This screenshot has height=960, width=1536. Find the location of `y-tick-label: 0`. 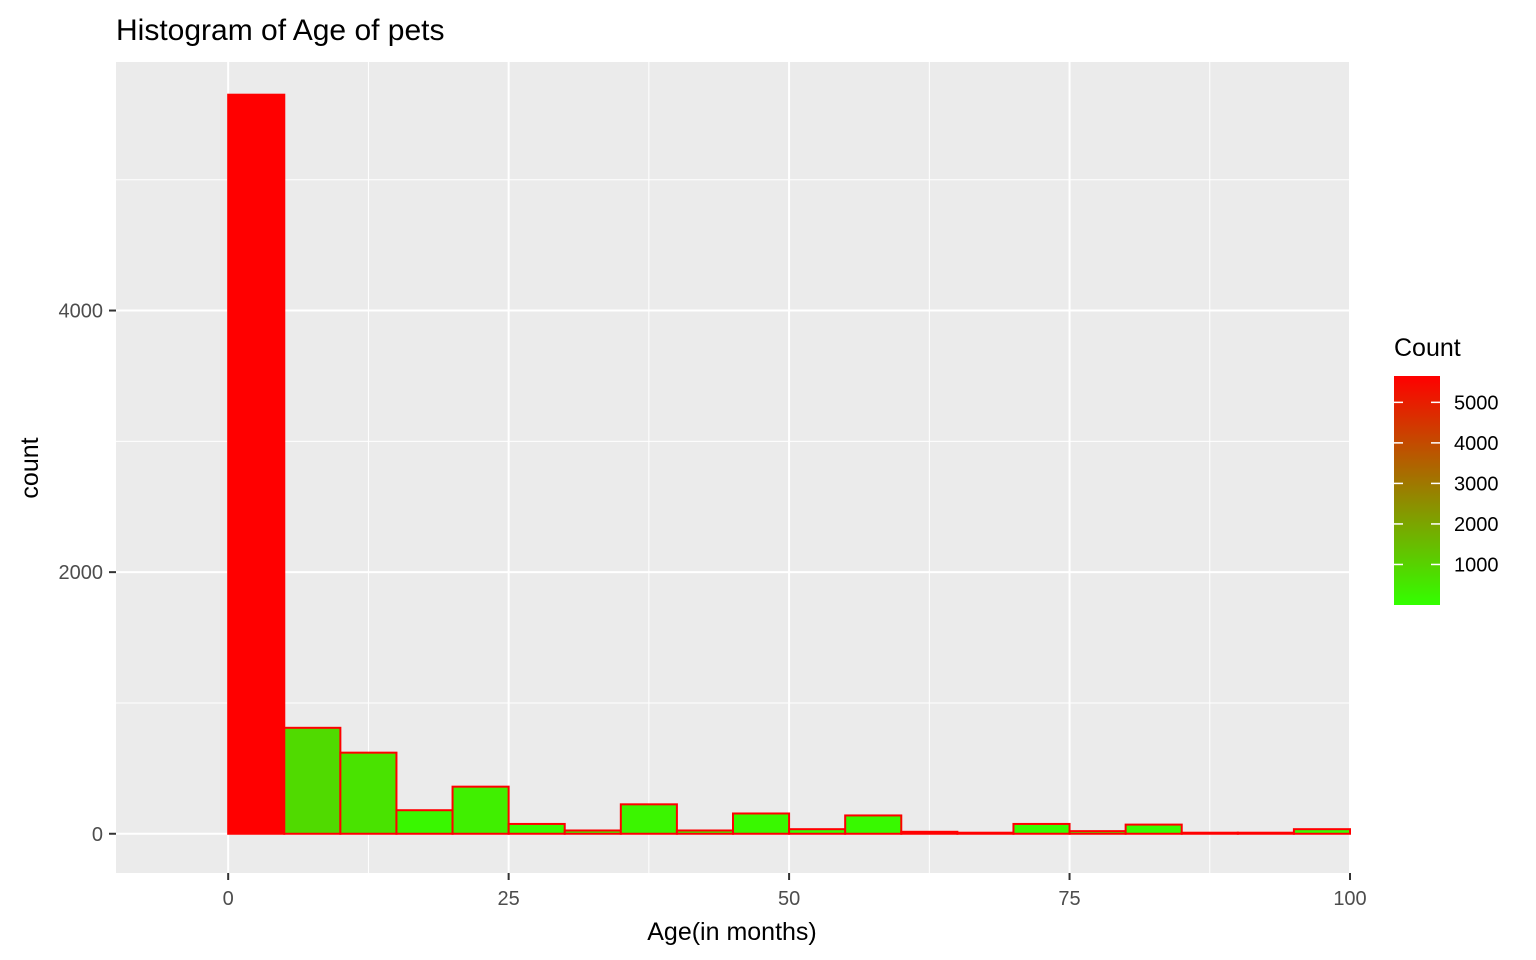

y-tick-label: 0 is located at coordinates (97, 835).